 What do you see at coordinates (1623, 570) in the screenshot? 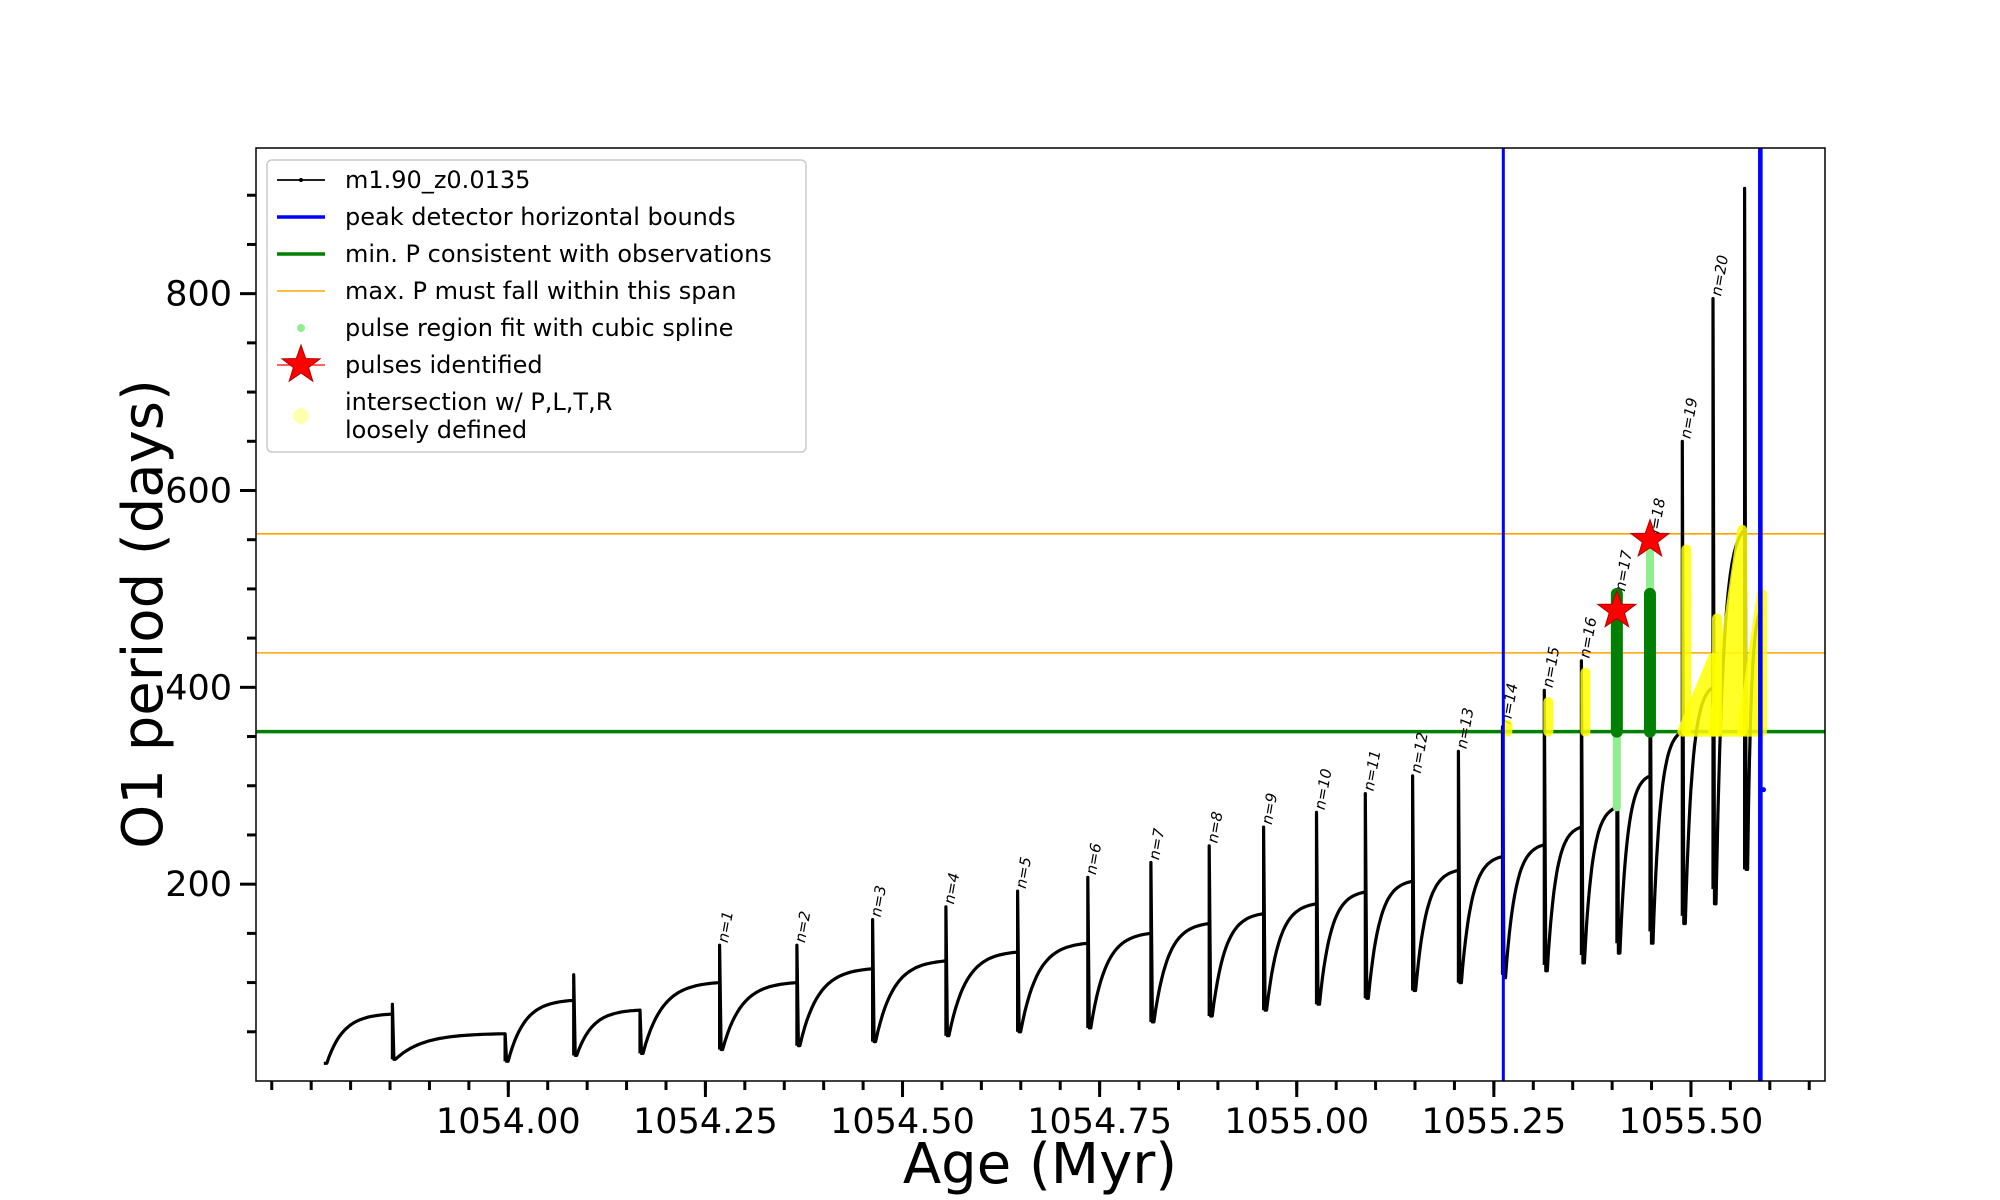
I see `pulse-label: n=17` at bounding box center [1623, 570].